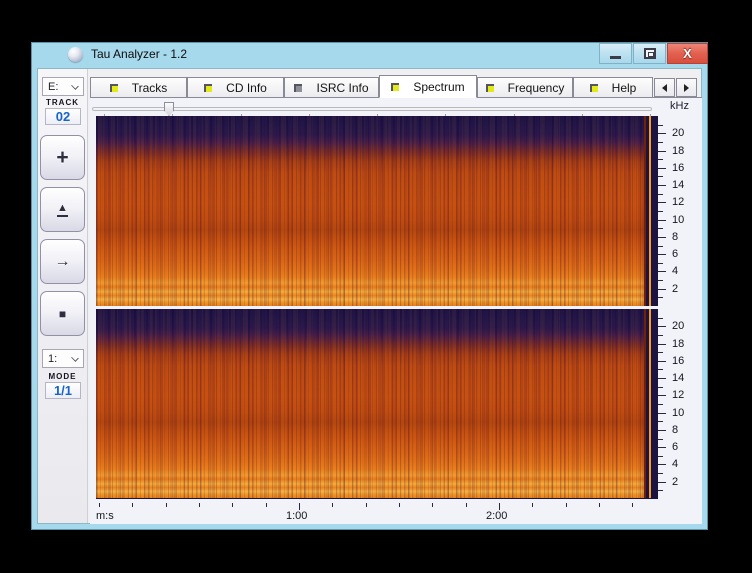 Image resolution: width=752 pixels, height=573 pixels. I want to click on tab-label: ISRC Info, so click(342, 87).